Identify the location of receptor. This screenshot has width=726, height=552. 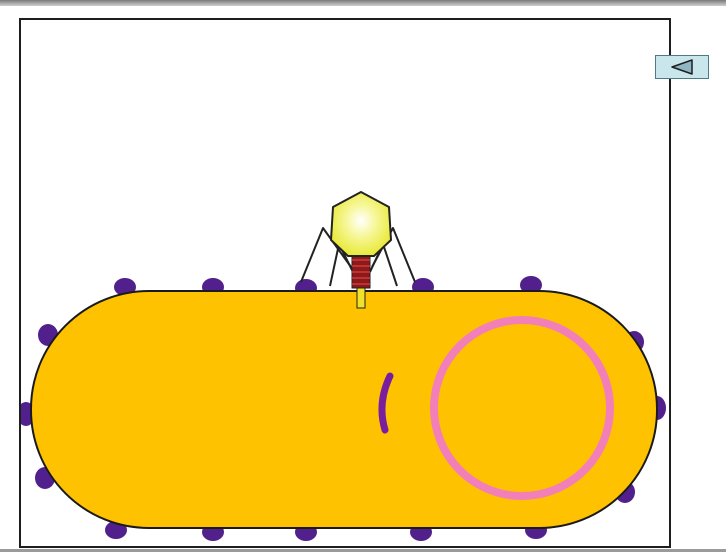
(531, 285).